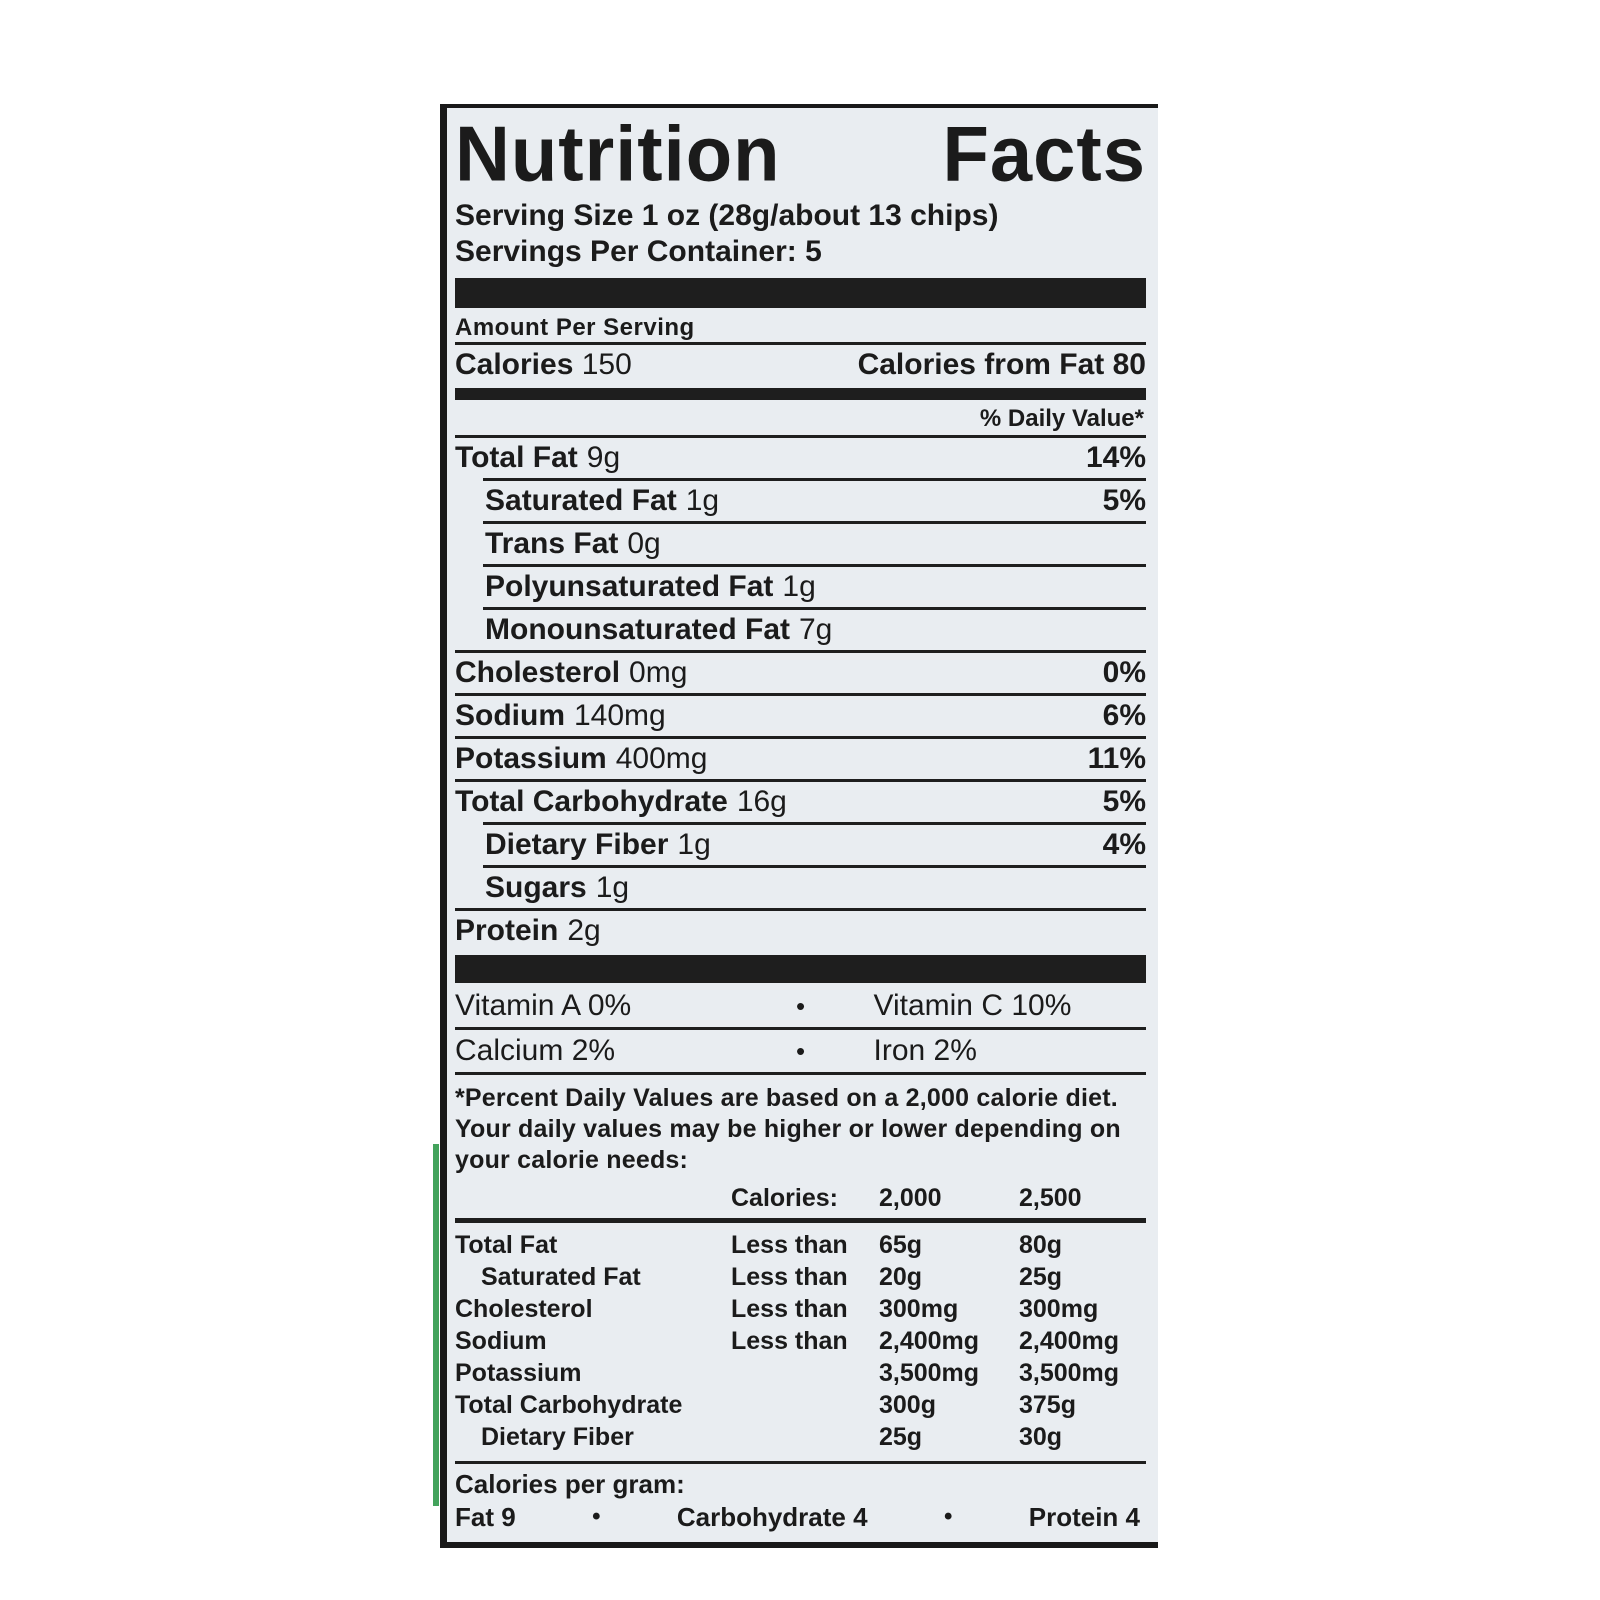 The image size is (1600, 1600). What do you see at coordinates (507, 931) in the screenshot?
I see `nutrient-name: Protein` at bounding box center [507, 931].